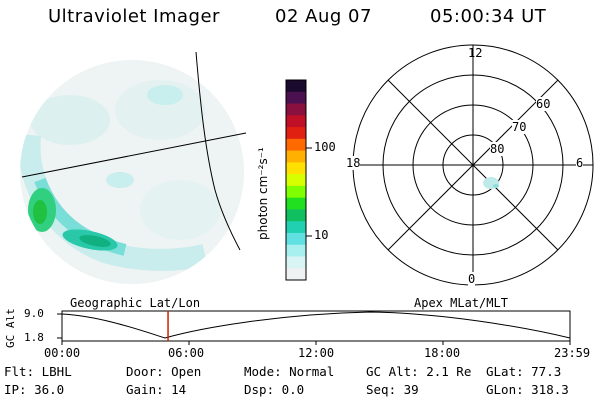  I want to click on polar-label-0: 0, so click(472, 279).